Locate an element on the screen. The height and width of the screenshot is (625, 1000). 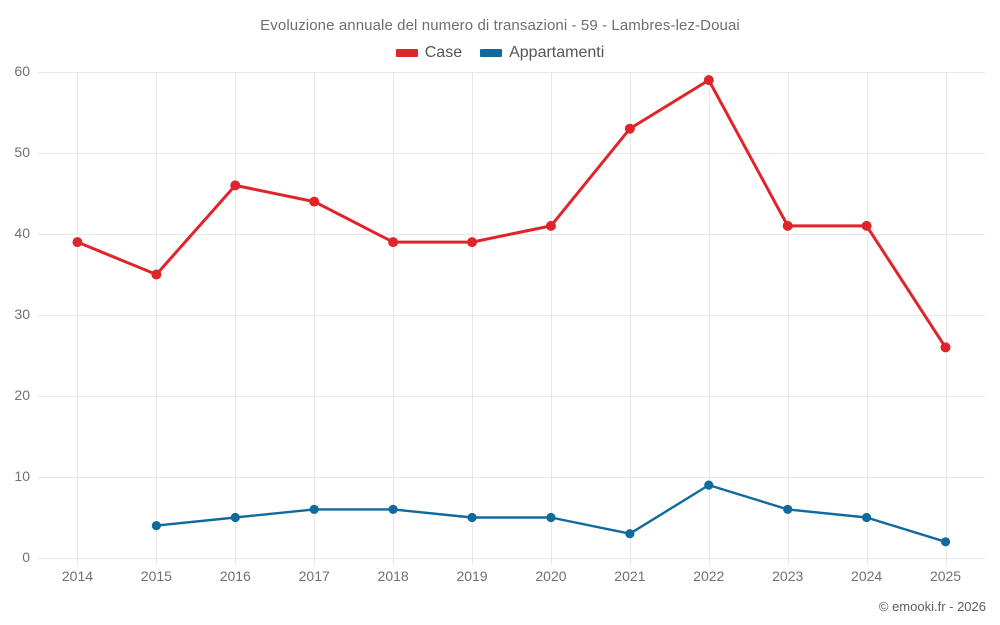
x-axis-tick-label: 2019 is located at coordinates (472, 576).